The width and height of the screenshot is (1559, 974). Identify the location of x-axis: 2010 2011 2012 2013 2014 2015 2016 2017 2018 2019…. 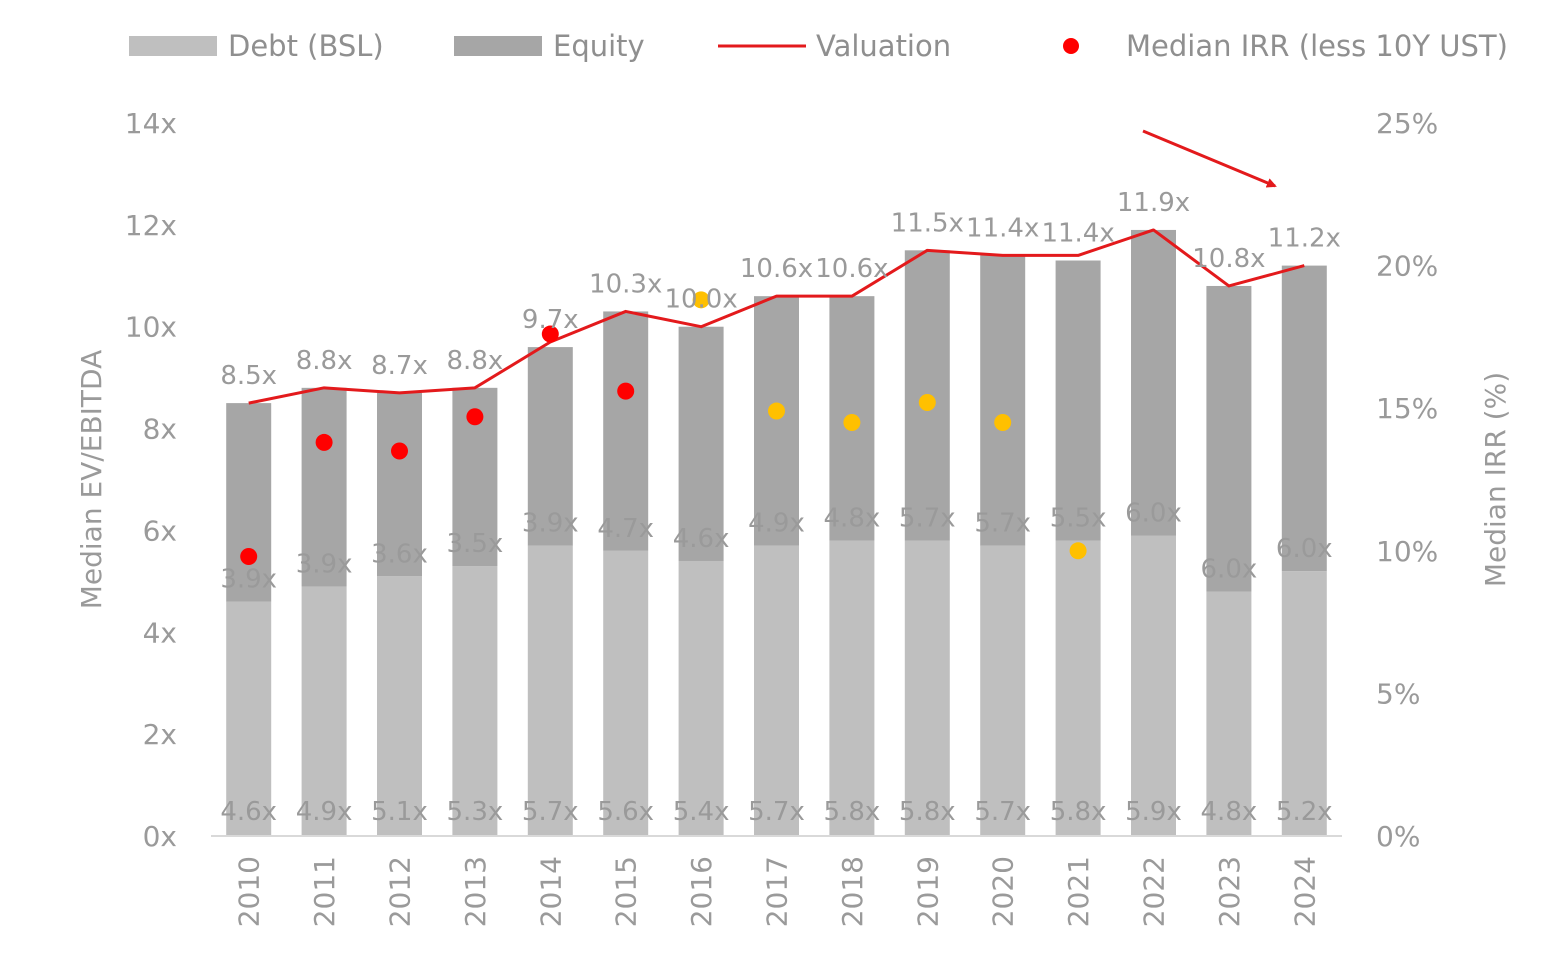
(776, 881).